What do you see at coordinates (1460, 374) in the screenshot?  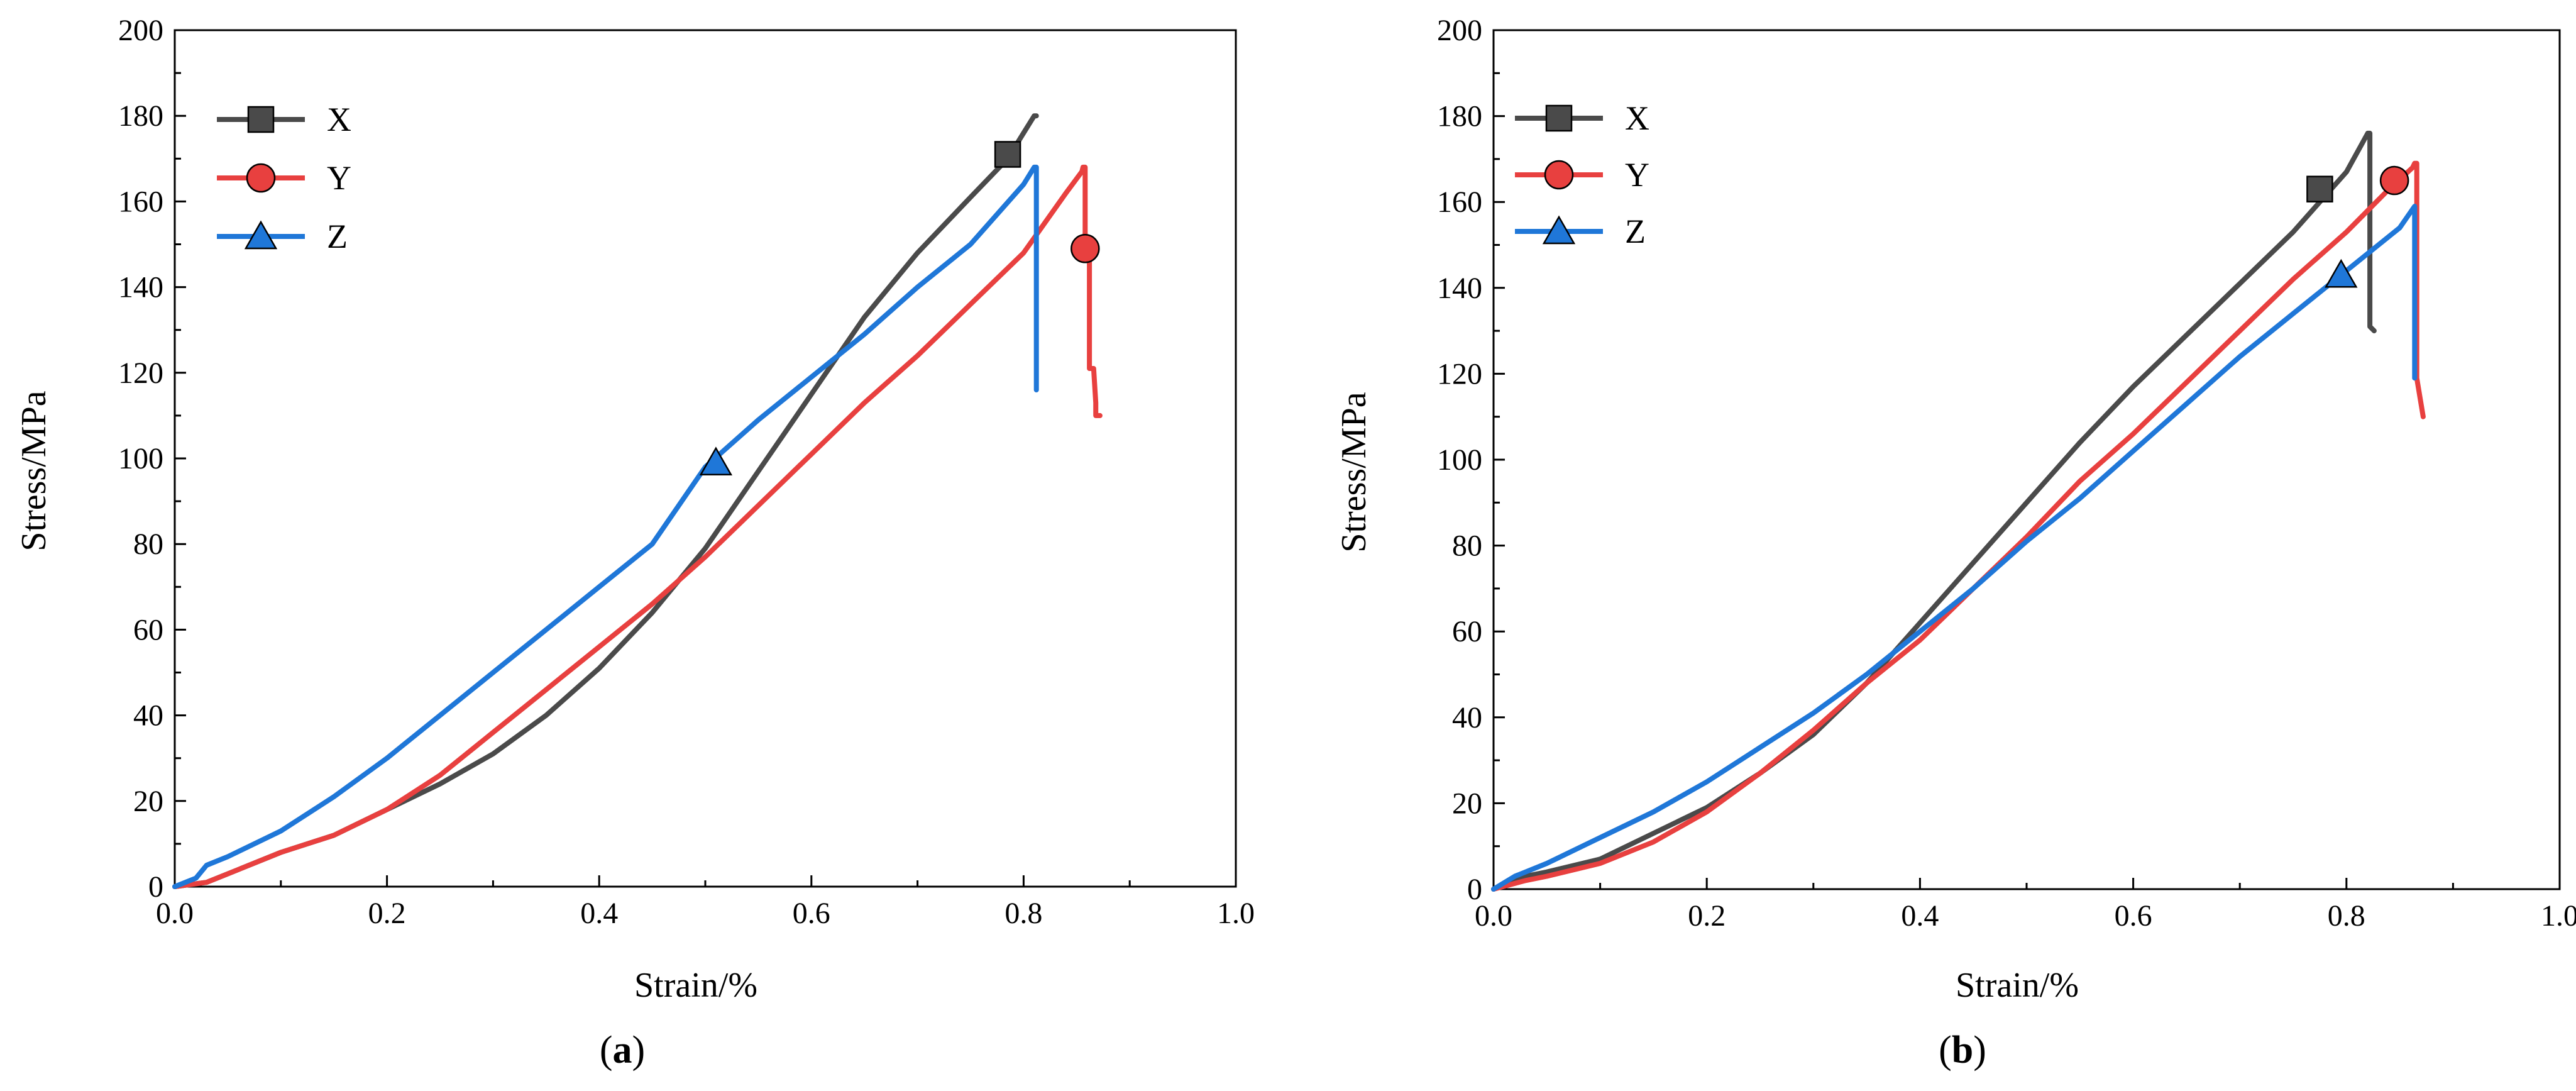 I see `panel-b-y-tick-label: 120` at bounding box center [1460, 374].